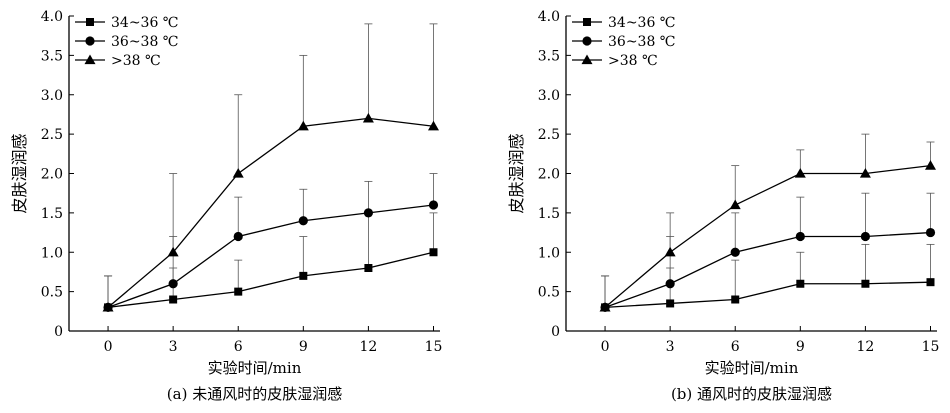 The height and width of the screenshot is (413, 950). What do you see at coordinates (751, 394) in the screenshot?
I see `panel-caption: (b) 通风时的皮肤湿润感` at bounding box center [751, 394].